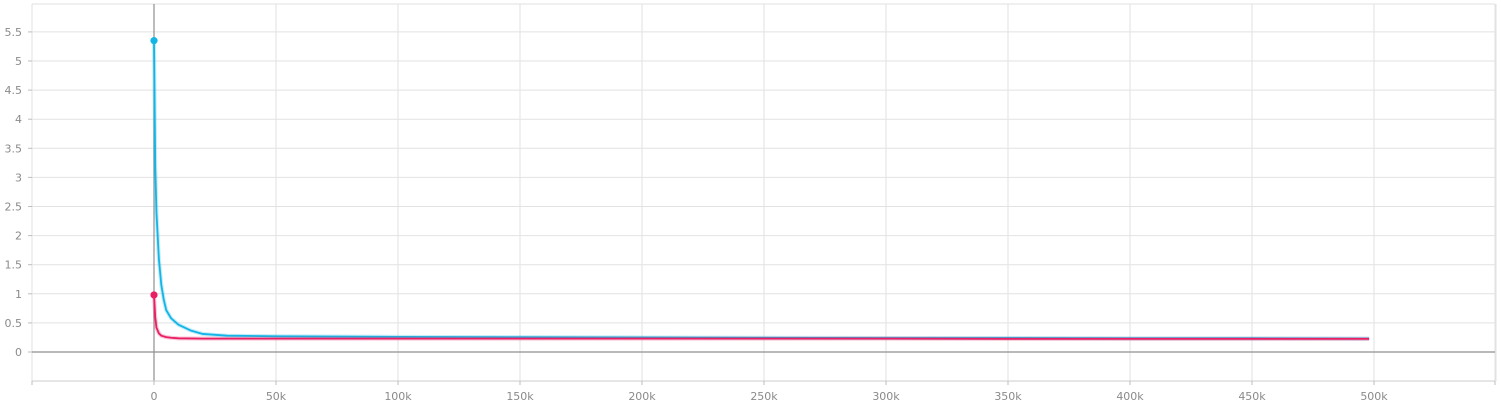 This screenshot has height=411, width=1501. Describe the element at coordinates (154, 396) in the screenshot. I see `x-tick-label: 0` at that location.